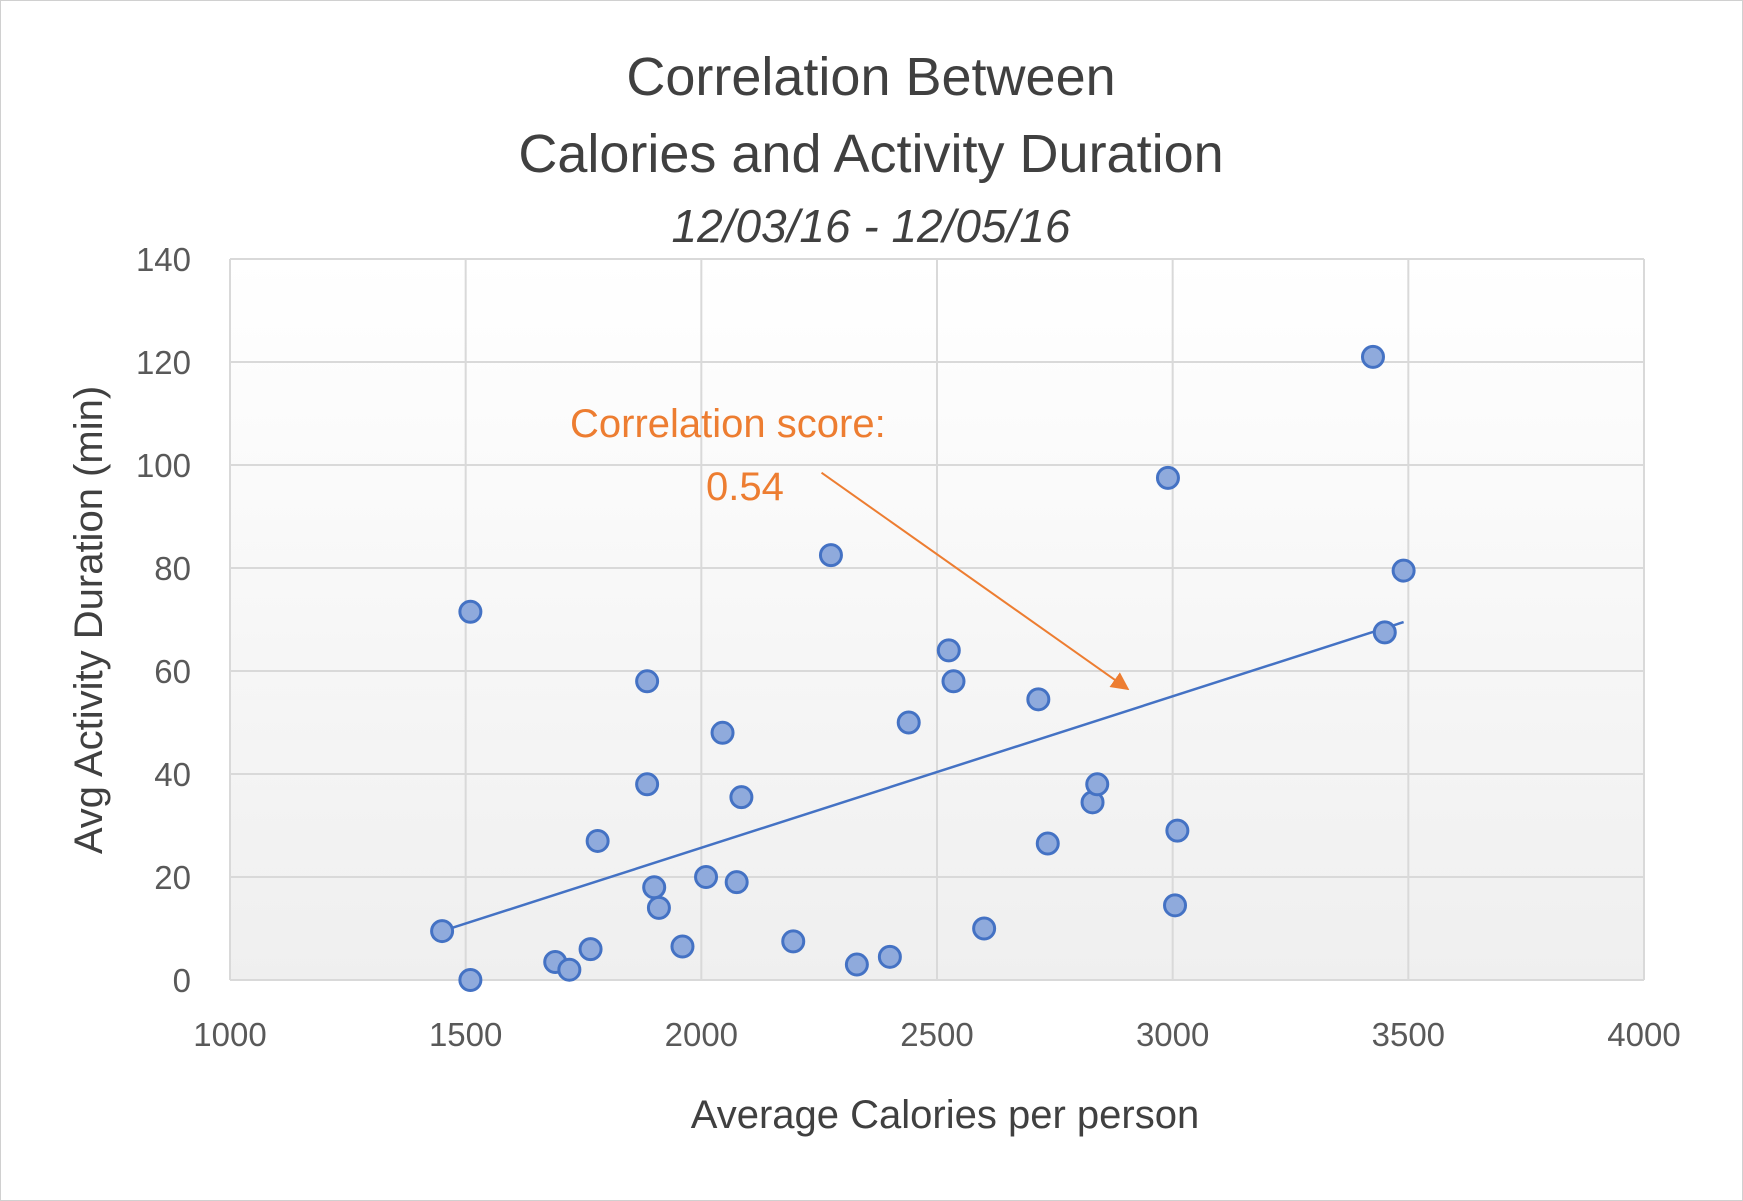 This screenshot has width=1743, height=1201. Describe the element at coordinates (182, 980) in the screenshot. I see `y-tick-label: 0` at that location.